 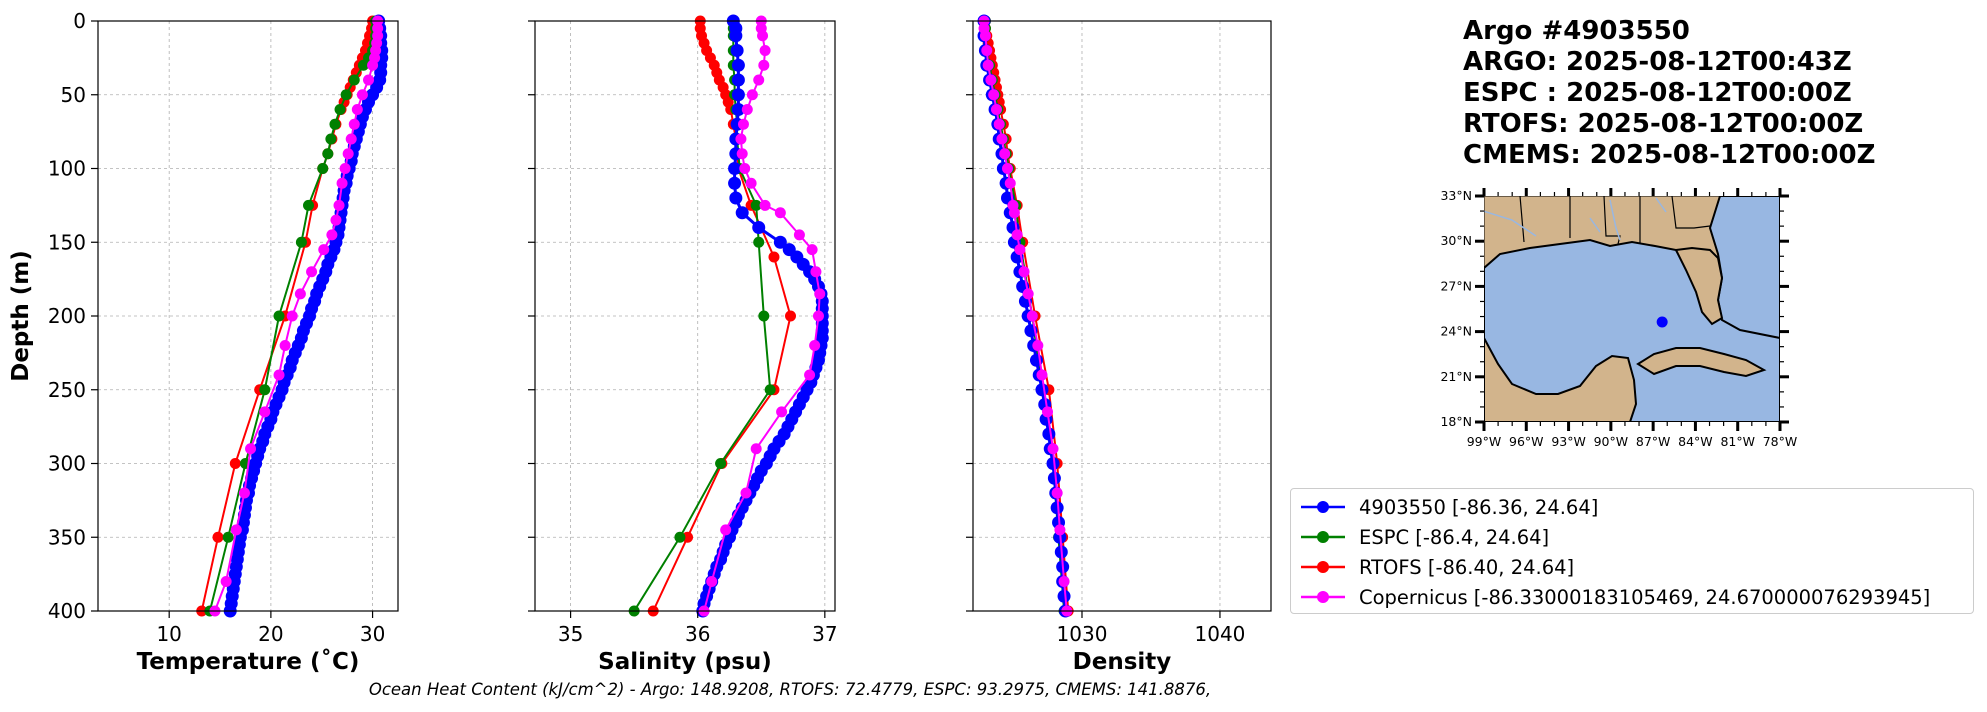 What do you see at coordinates (1657, 93) in the screenshot?
I see `title-line-espc-time: ESPC : 2025-08-12T00:00Z` at bounding box center [1657, 93].